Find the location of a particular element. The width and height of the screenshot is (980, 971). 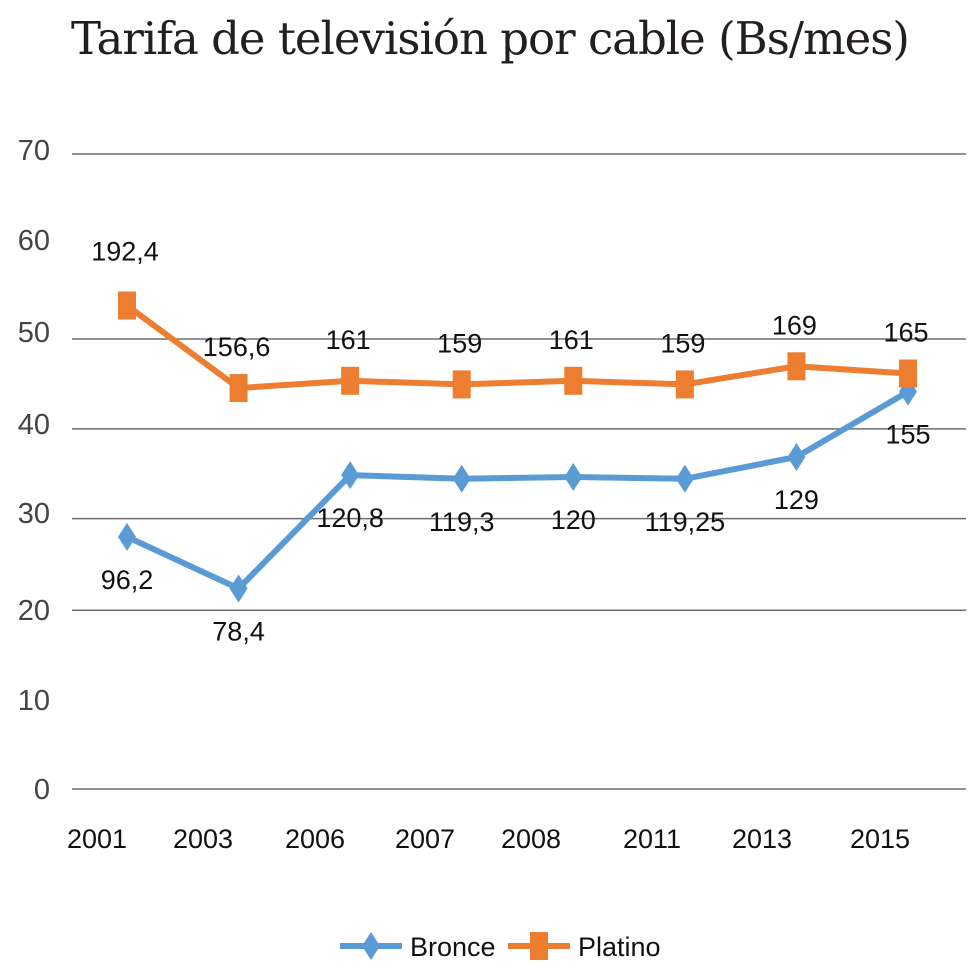

data-label-bronce: 120,8 is located at coordinates (350, 518).